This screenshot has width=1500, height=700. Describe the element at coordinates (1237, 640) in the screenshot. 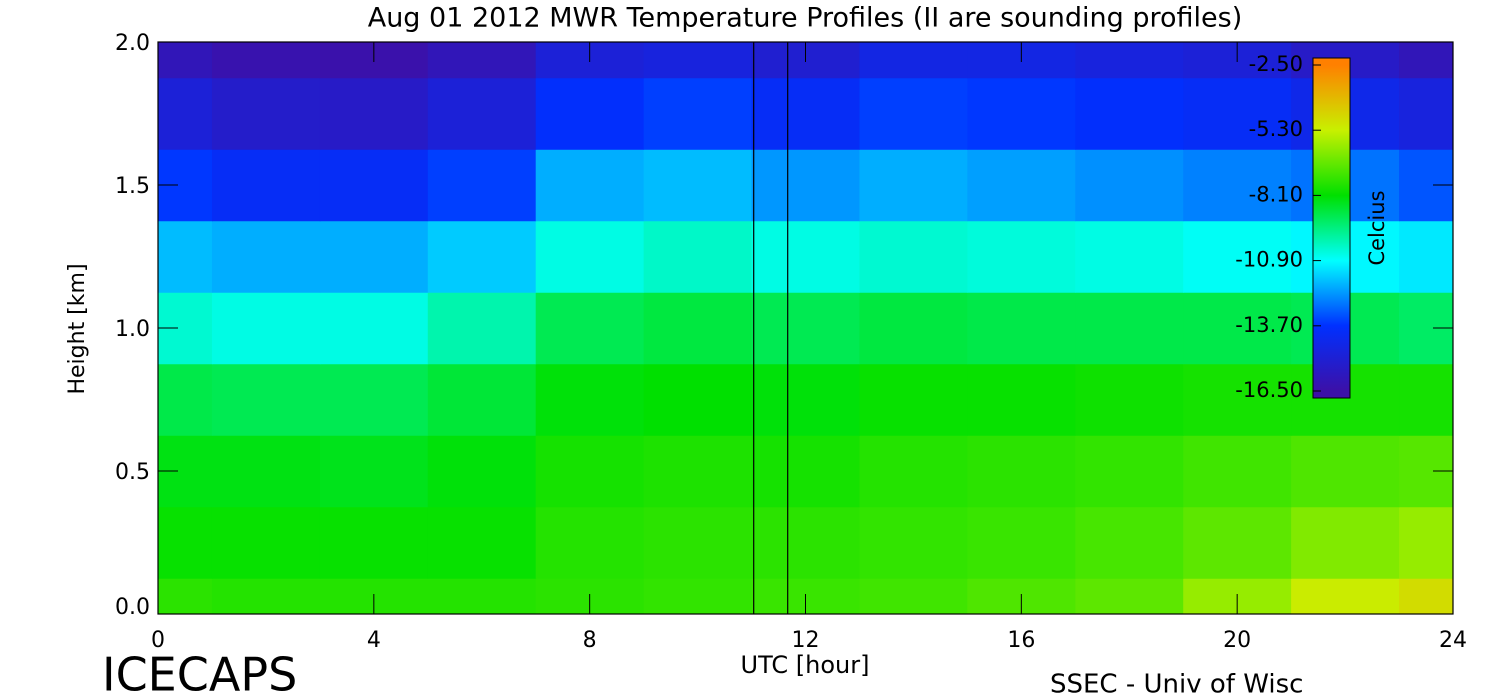

I see `x-tick-label: 20` at that location.